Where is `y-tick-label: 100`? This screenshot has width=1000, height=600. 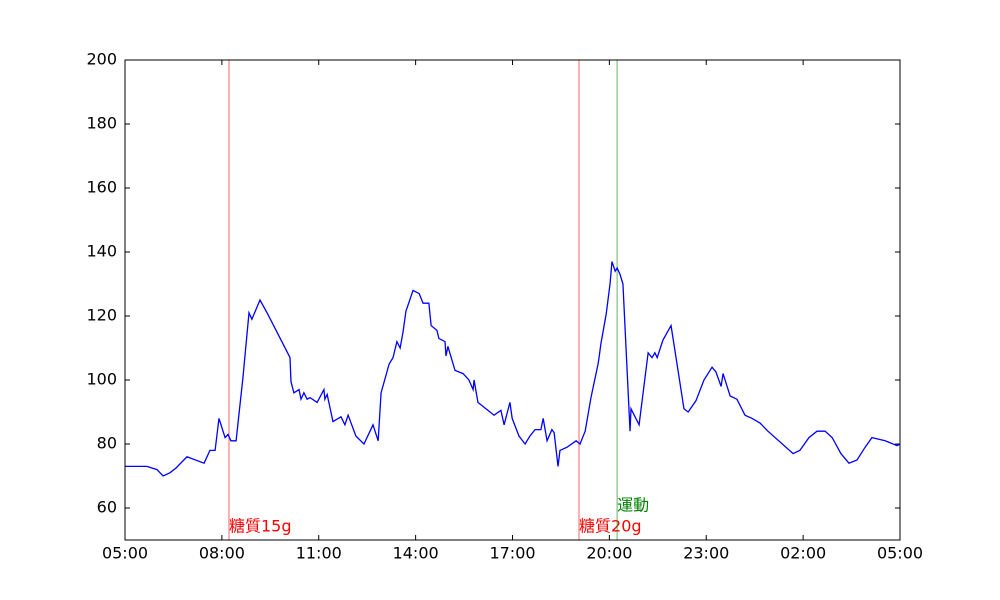
y-tick-label: 100 is located at coordinates (101, 379).